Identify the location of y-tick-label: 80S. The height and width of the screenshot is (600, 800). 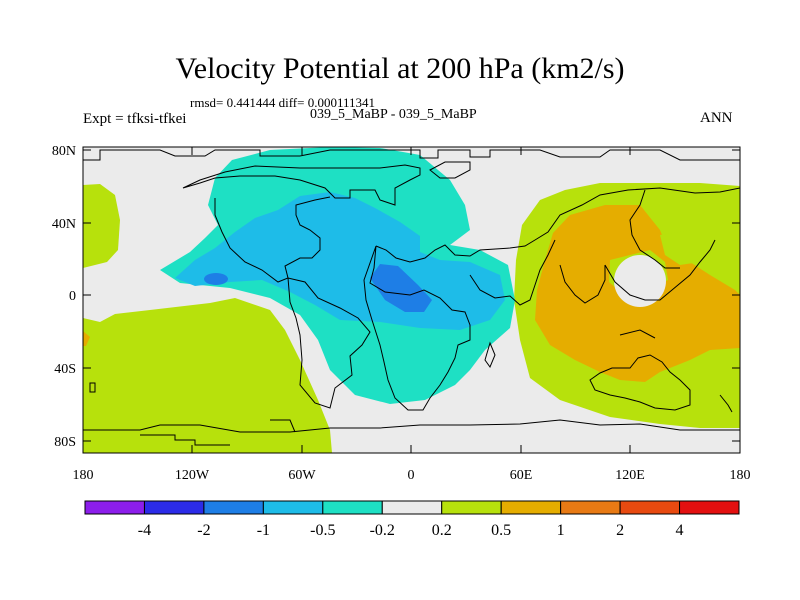
(65, 442).